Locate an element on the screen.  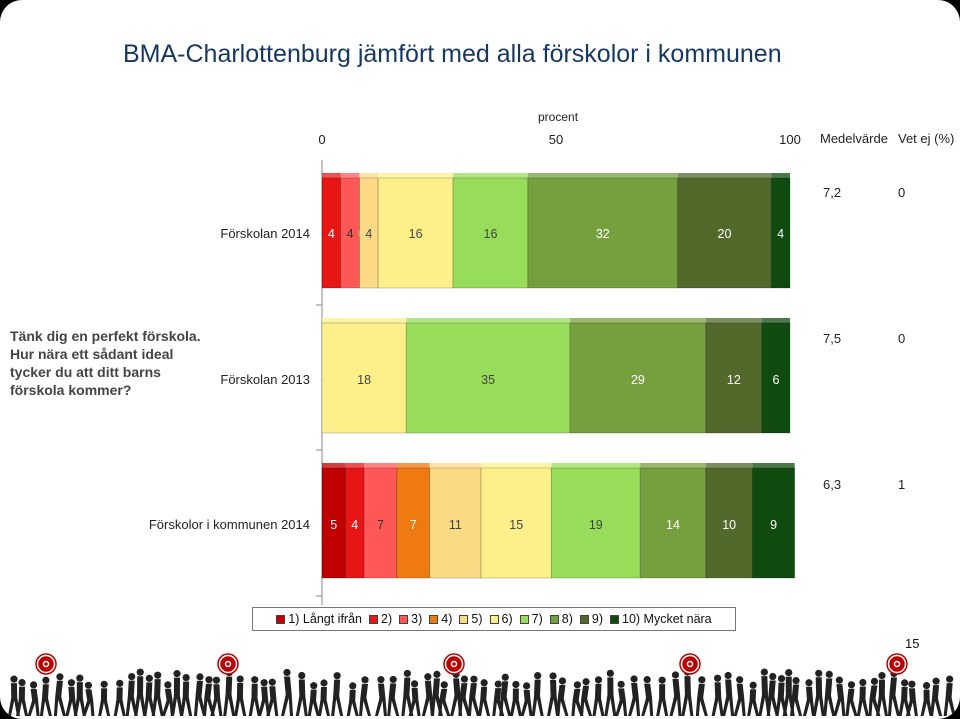
legend-label: 1) Långt ifrån is located at coordinates (325, 619).